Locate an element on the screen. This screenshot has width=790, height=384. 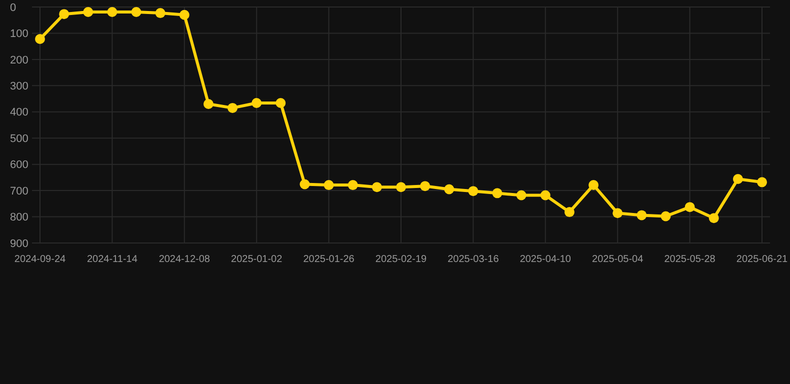
y-tick-label: 100 is located at coordinates (19, 34).